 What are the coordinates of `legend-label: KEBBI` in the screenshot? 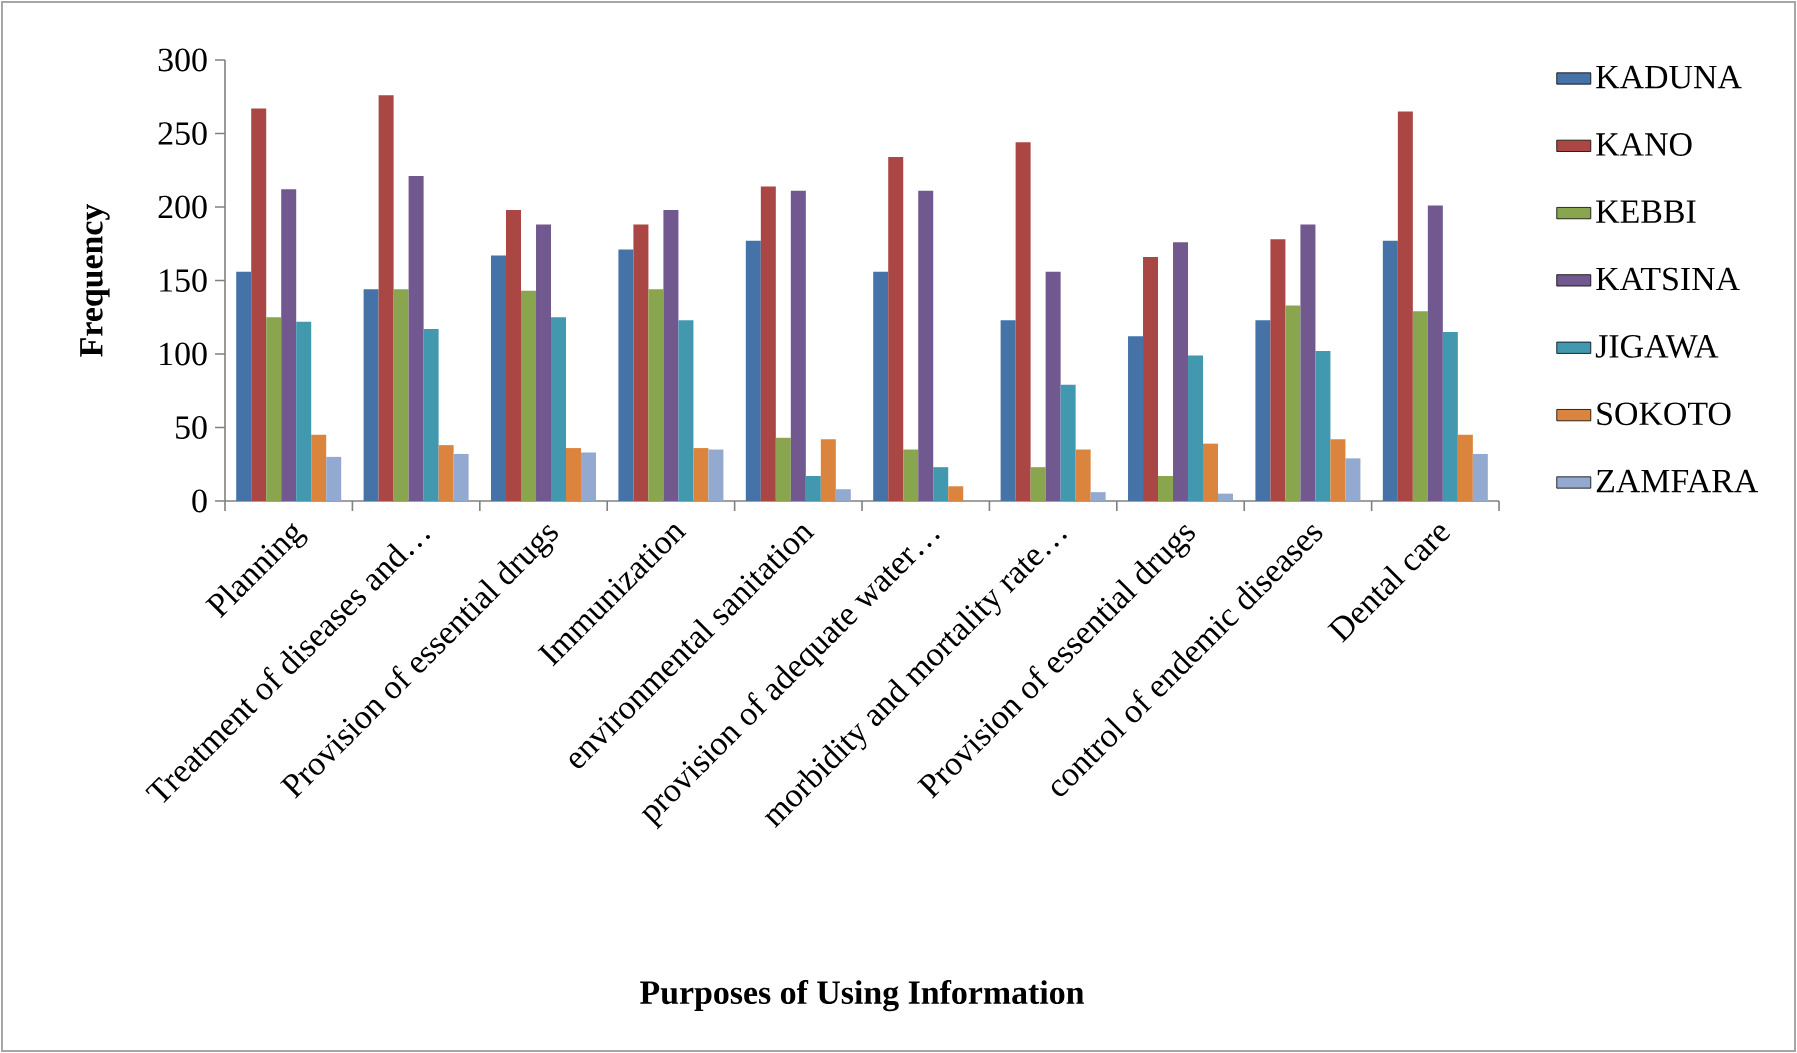 It's located at (1646, 211).